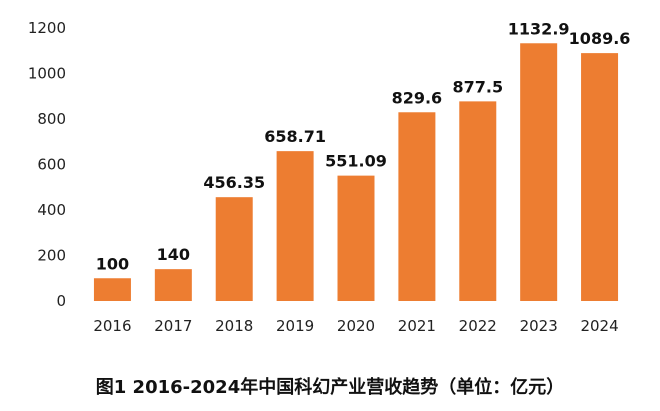 Image resolution: width=660 pixels, height=411 pixels. I want to click on data-label-2018: 456.35, so click(234, 182).